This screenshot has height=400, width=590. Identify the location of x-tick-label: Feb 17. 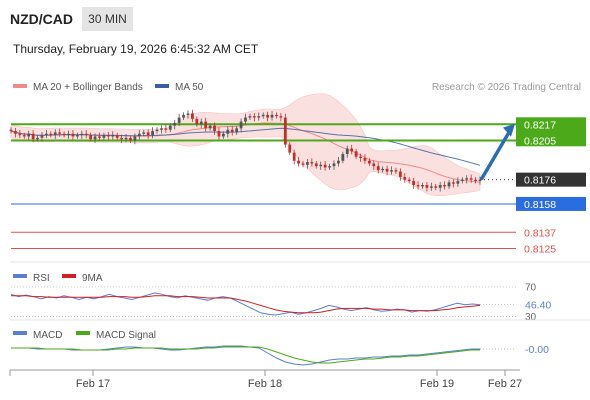
(93, 384).